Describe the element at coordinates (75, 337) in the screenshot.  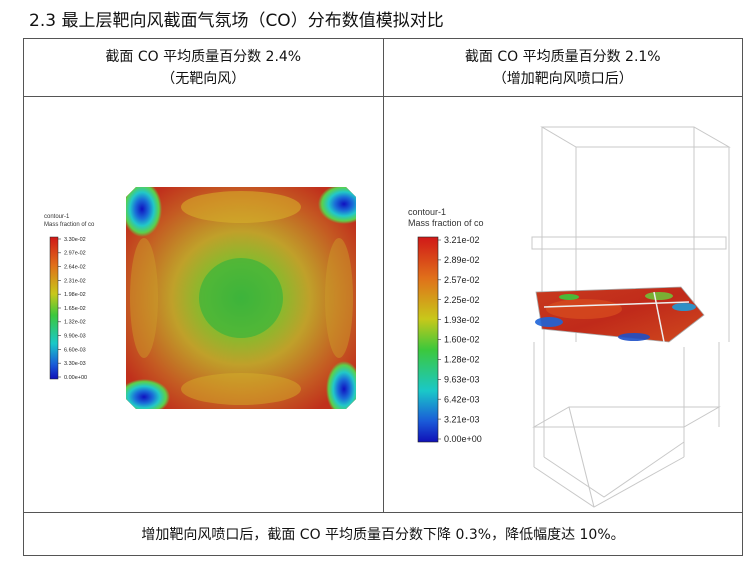
I see `legend-tick-label: 9.90e-03` at that location.